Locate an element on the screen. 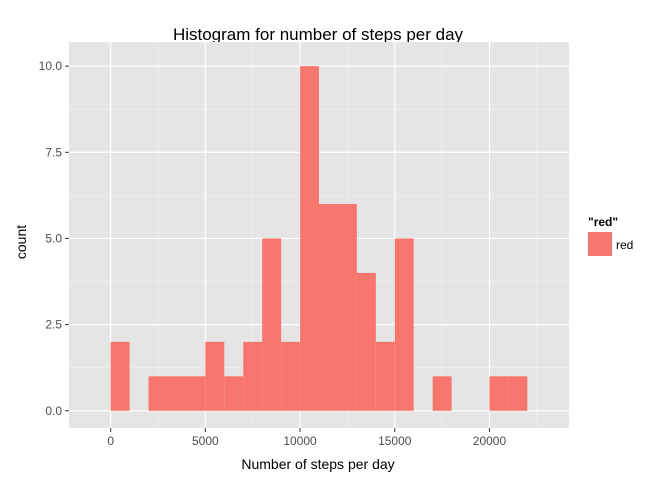 This screenshot has width=672, height=480. x-tick-label: 5000 is located at coordinates (205, 441).